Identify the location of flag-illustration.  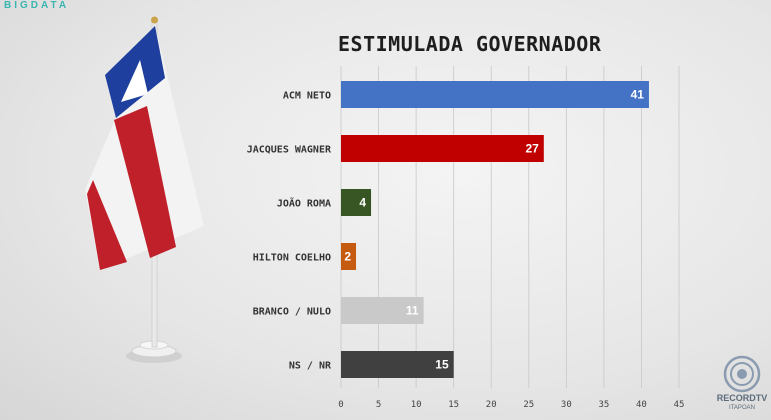
(144, 189).